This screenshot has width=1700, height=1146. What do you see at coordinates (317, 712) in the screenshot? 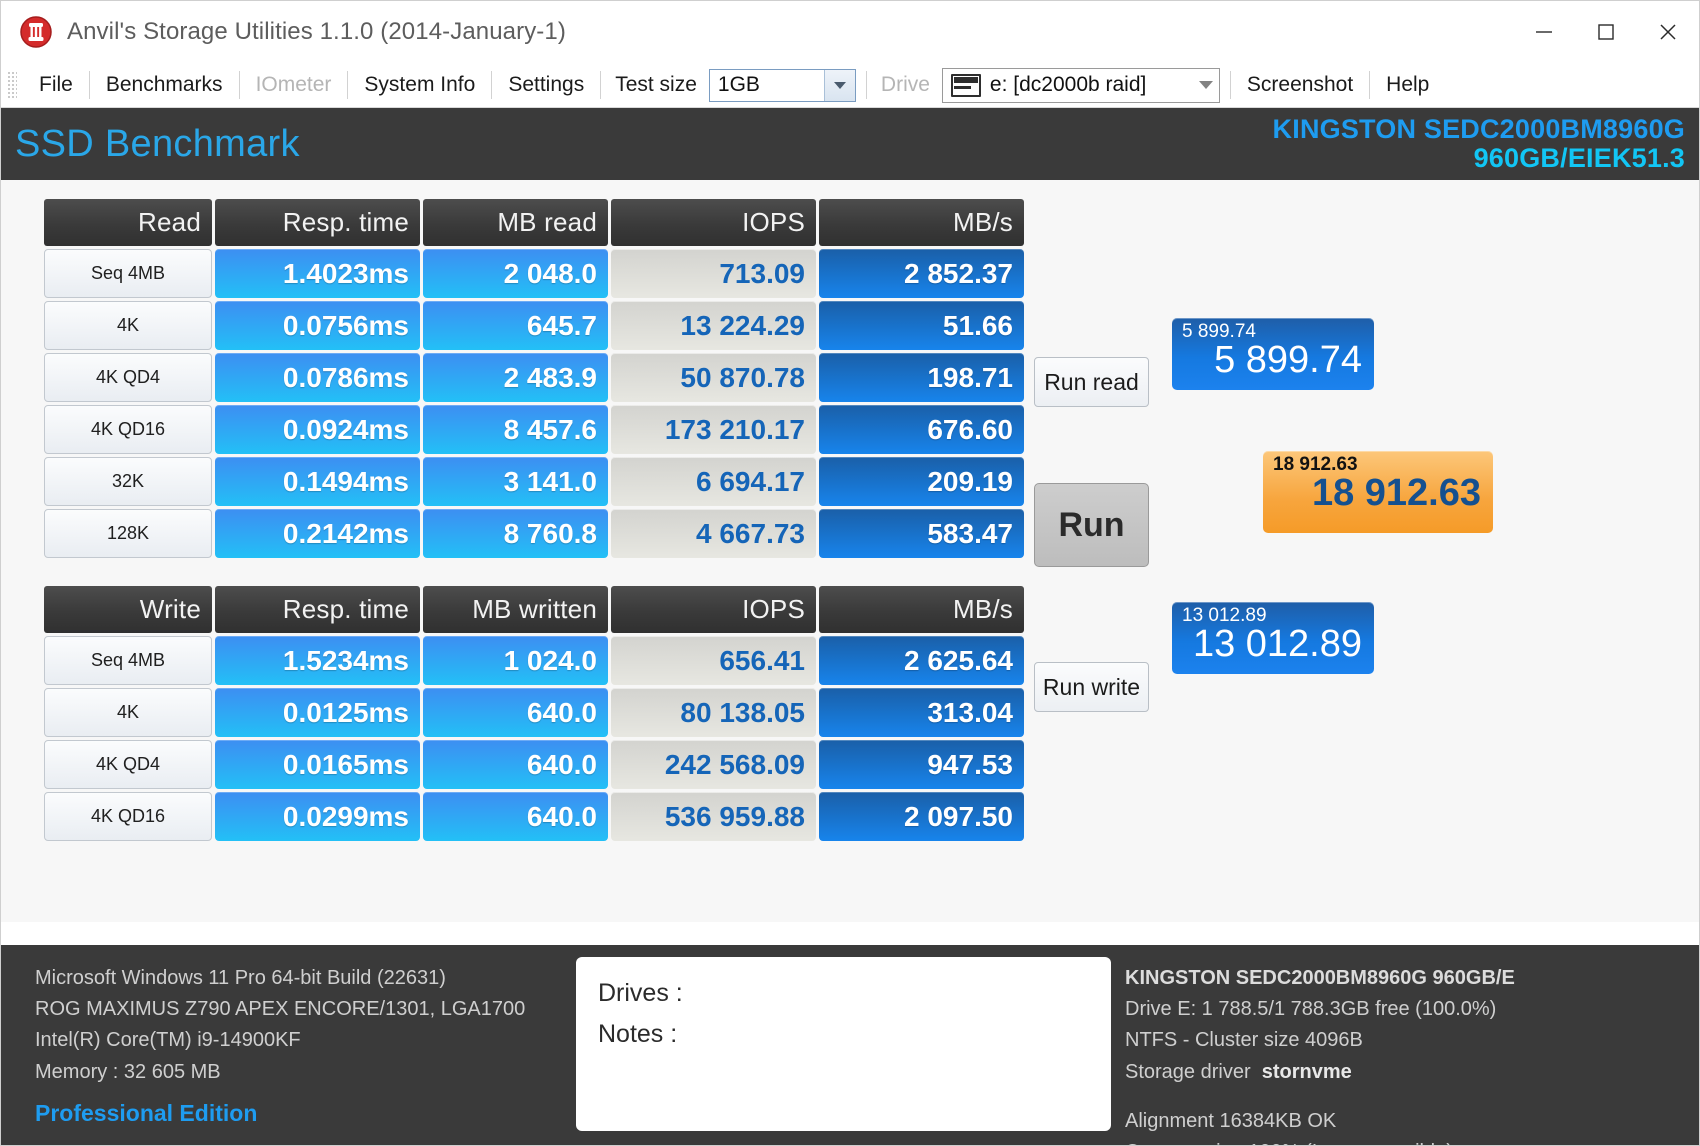
I see `write-resp-value: 0.0125ms` at bounding box center [317, 712].